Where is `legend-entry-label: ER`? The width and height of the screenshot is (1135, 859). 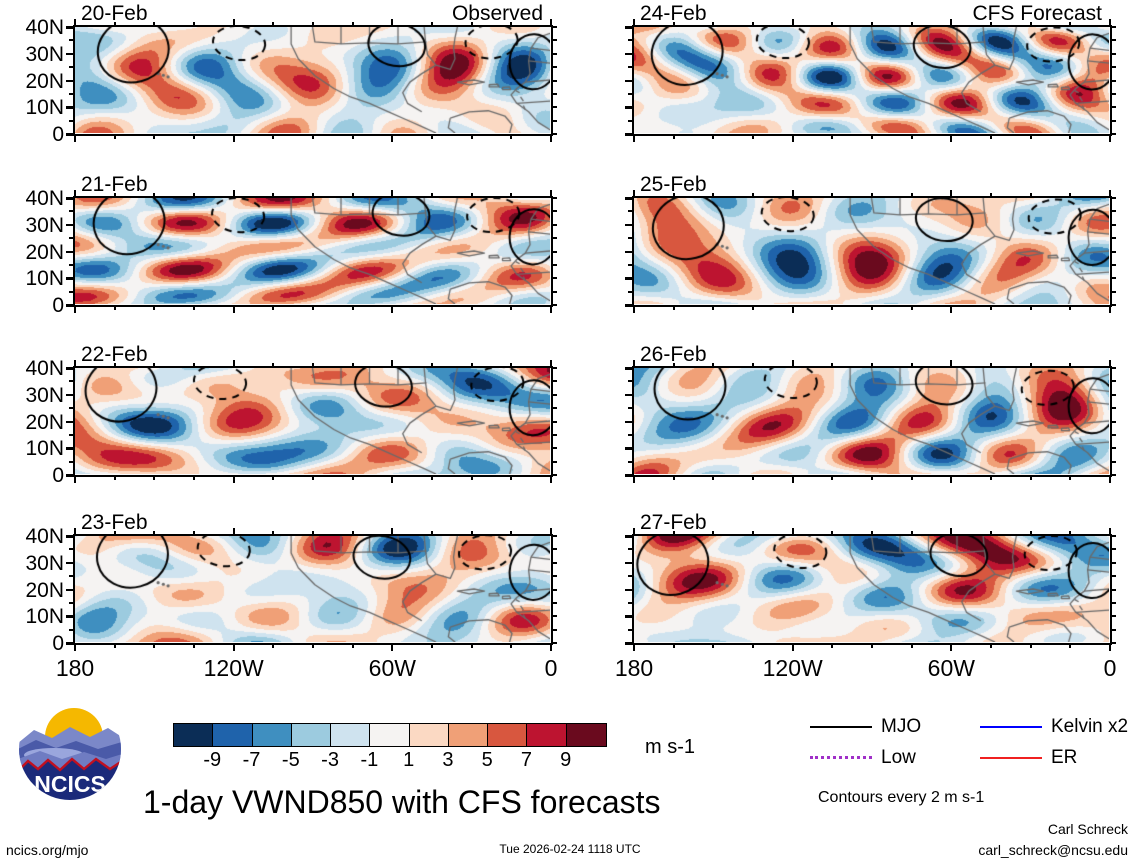 legend-entry-label: ER is located at coordinates (1064, 757).